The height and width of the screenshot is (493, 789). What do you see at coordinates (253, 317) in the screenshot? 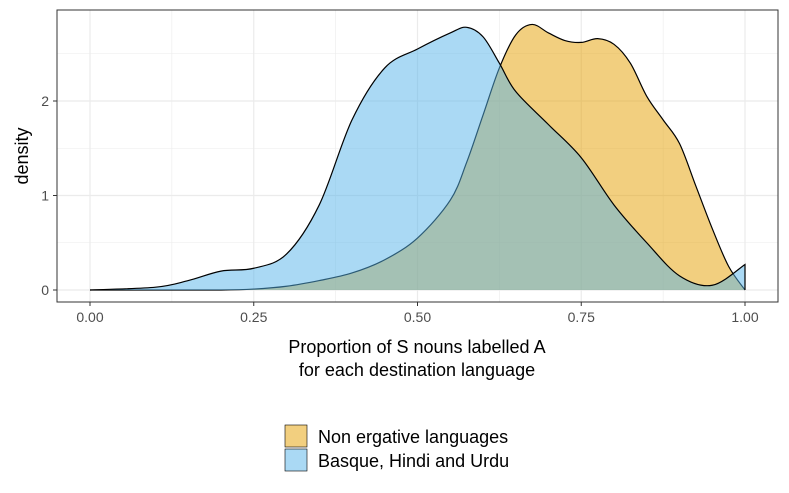
I see `x-tick-label: 0.25` at bounding box center [253, 317].